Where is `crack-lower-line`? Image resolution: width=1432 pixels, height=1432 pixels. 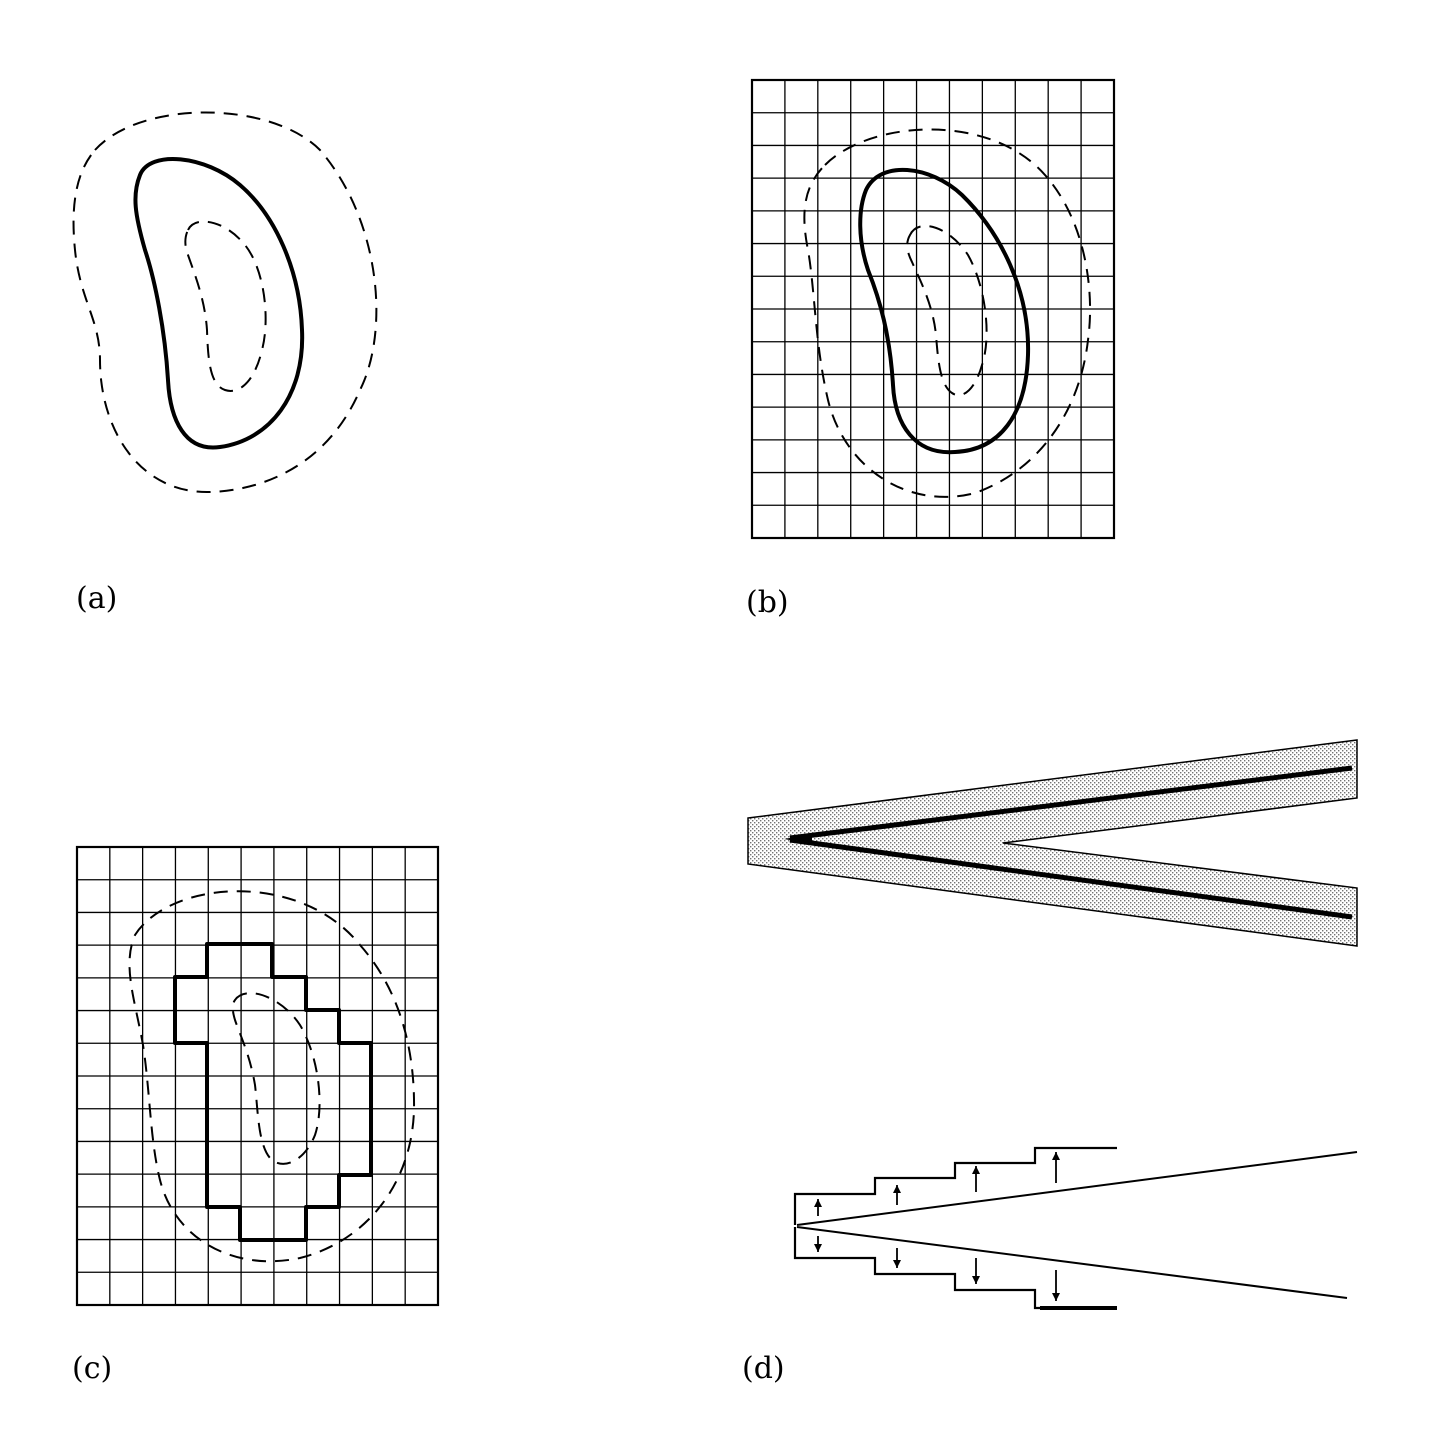
crack-lower-line is located at coordinates (1072, 1262).